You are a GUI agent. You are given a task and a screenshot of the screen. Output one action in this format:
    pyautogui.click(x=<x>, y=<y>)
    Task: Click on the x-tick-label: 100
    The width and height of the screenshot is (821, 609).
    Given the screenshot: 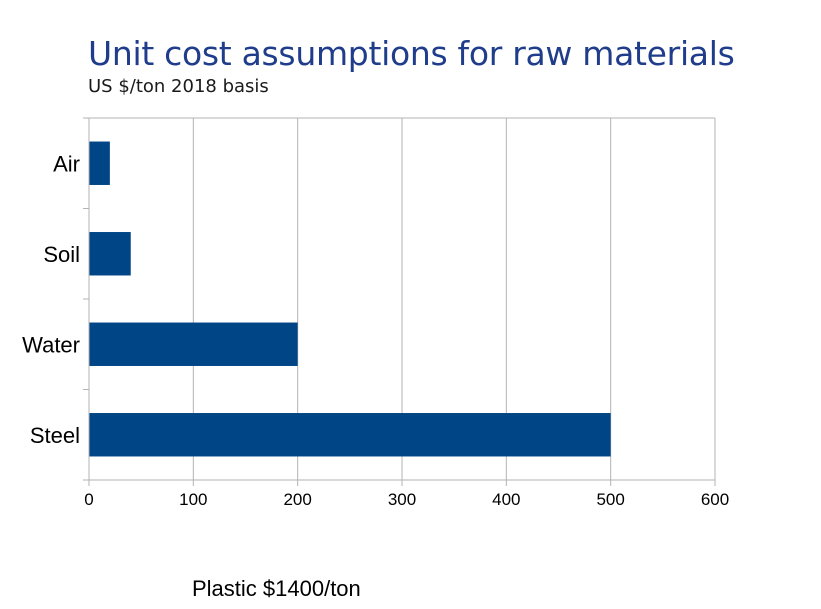 What is the action you would take?
    pyautogui.click(x=193, y=499)
    